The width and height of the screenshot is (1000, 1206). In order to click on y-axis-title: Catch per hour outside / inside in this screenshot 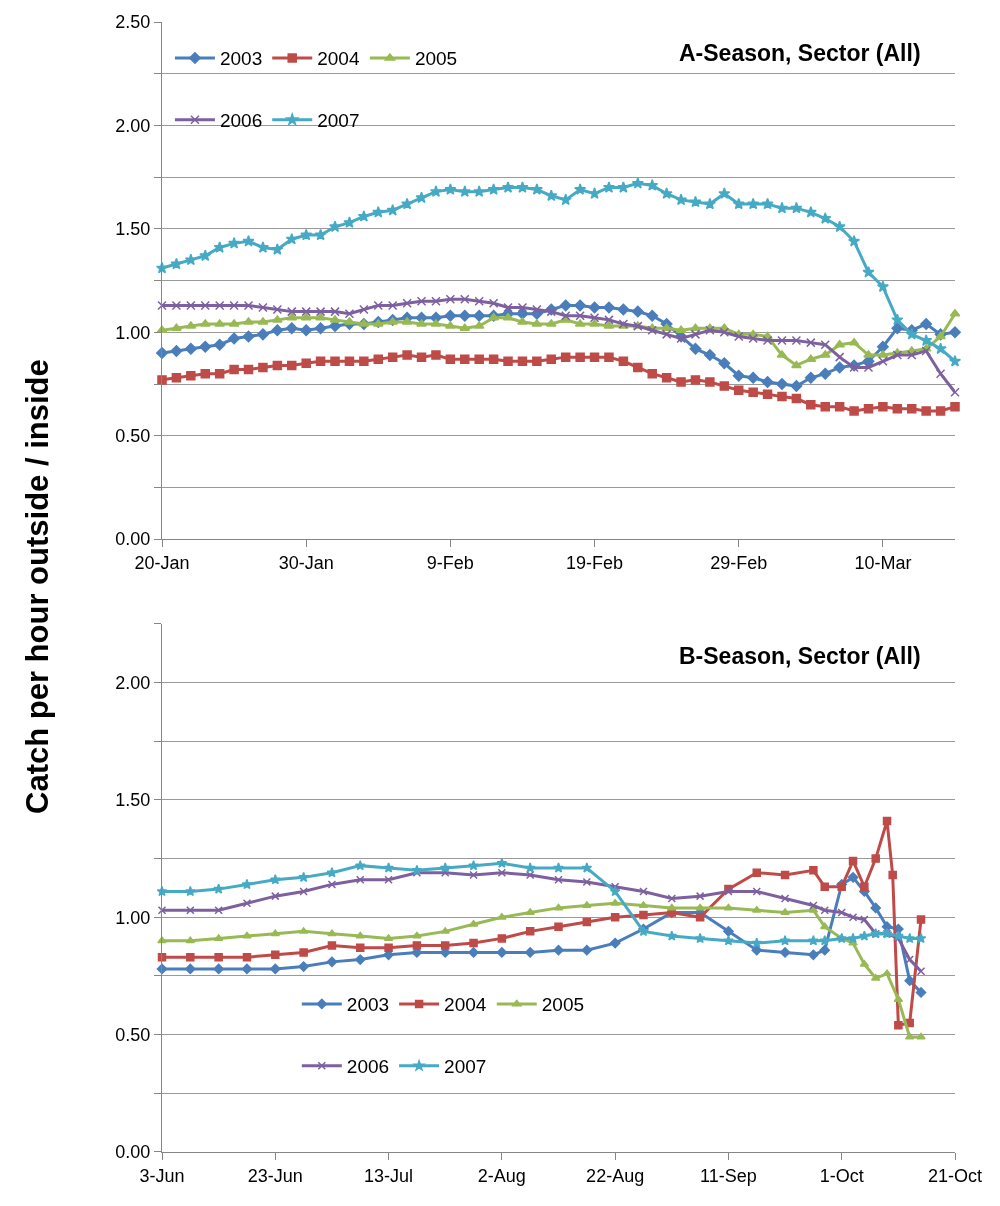, I will do `click(37, 586)`.